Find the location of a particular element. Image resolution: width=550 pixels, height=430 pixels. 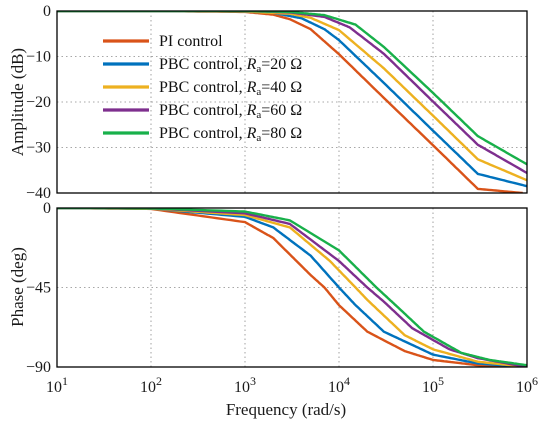

amplitude-y-tick-label: −30 is located at coordinates (38, 148).